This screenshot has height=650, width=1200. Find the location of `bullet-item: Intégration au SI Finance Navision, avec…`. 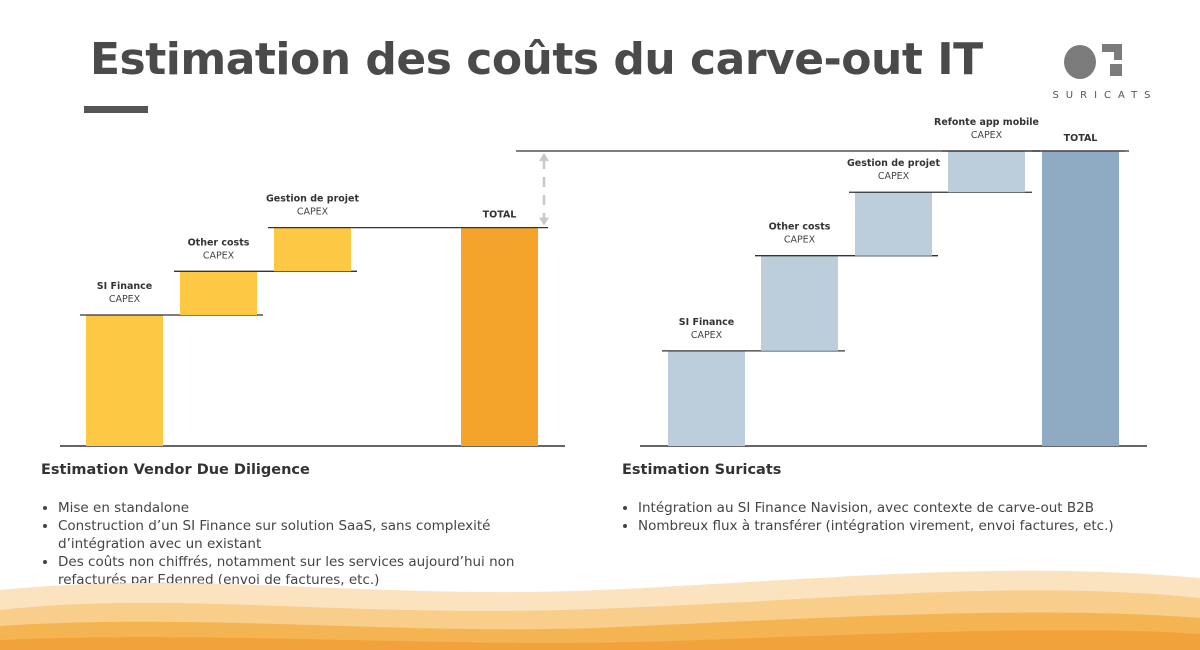

bullet-item: Intégration au SI Finance Navision, avec… is located at coordinates (918, 508).